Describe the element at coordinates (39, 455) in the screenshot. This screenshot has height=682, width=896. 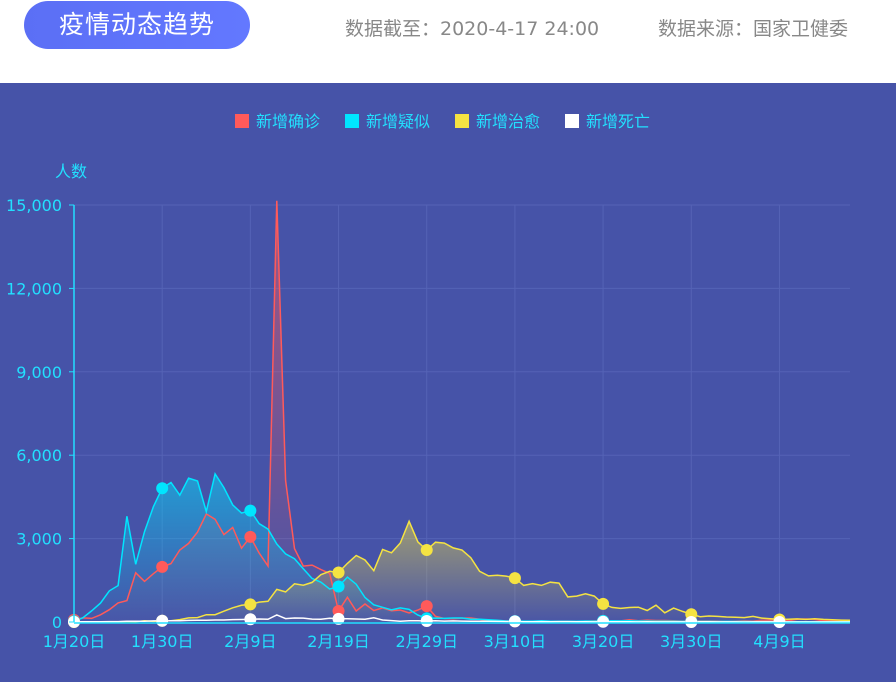
I see `y-tick-label: 6,000` at that location.